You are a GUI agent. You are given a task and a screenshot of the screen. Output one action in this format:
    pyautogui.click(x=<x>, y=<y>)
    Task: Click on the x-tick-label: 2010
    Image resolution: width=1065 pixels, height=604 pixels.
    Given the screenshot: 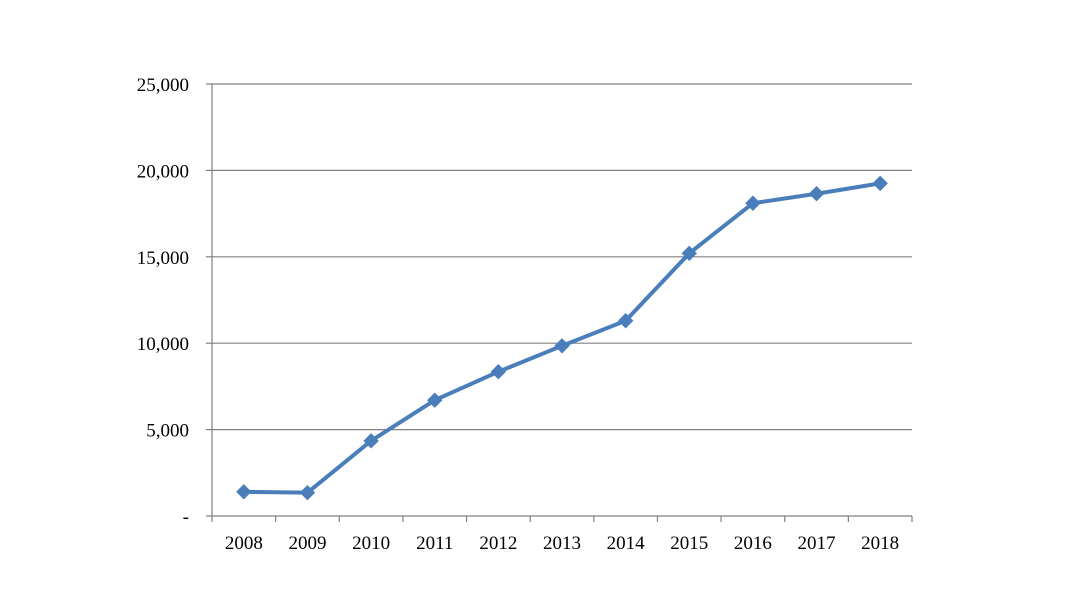 What is the action you would take?
    pyautogui.click(x=371, y=543)
    